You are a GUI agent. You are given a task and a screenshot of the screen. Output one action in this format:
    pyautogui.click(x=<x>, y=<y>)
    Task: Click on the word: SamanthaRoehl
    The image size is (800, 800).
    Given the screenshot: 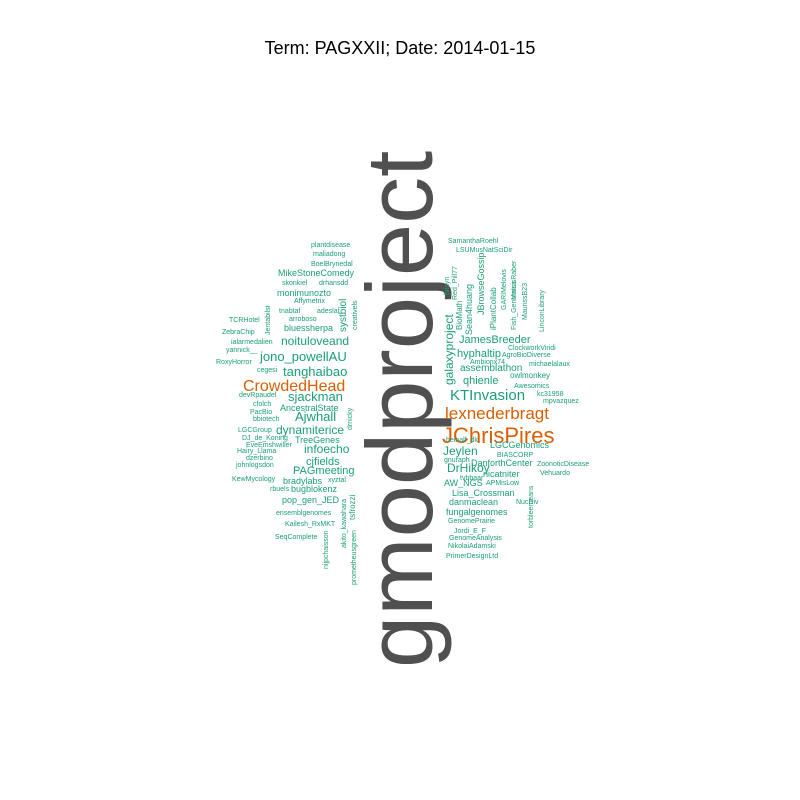 What is the action you would take?
    pyautogui.click(x=473, y=241)
    